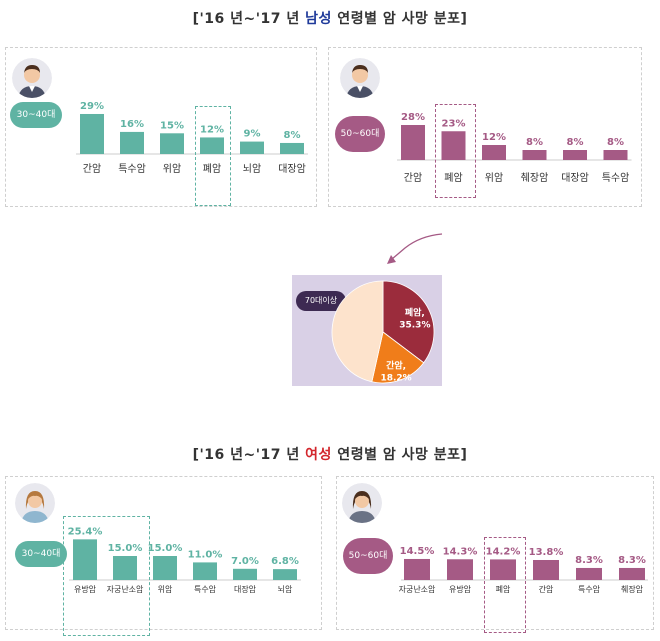 This screenshot has height=641, width=660. Describe the element at coordinates (205, 554) in the screenshot. I see `data-label: 11.0%` at that location.